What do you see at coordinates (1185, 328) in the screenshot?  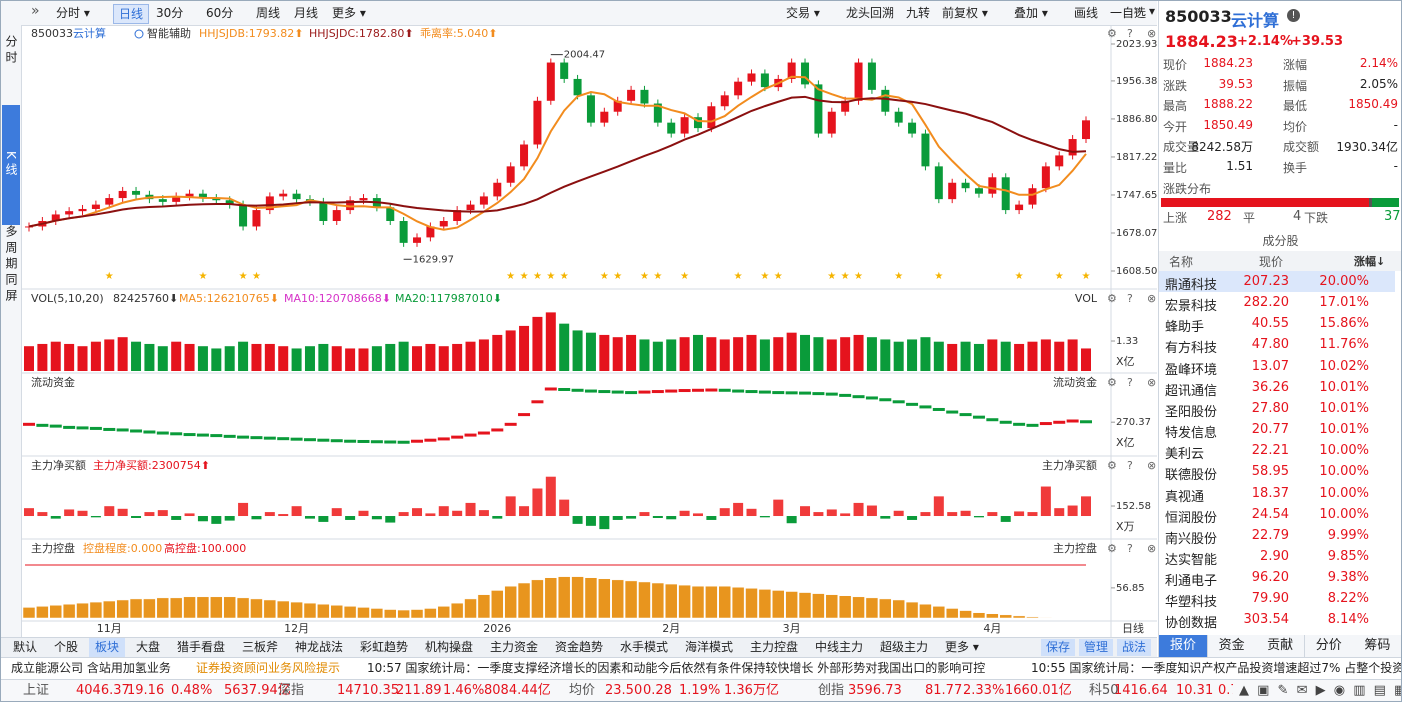 I see `stock-name: 蜂助手` at bounding box center [1185, 328].